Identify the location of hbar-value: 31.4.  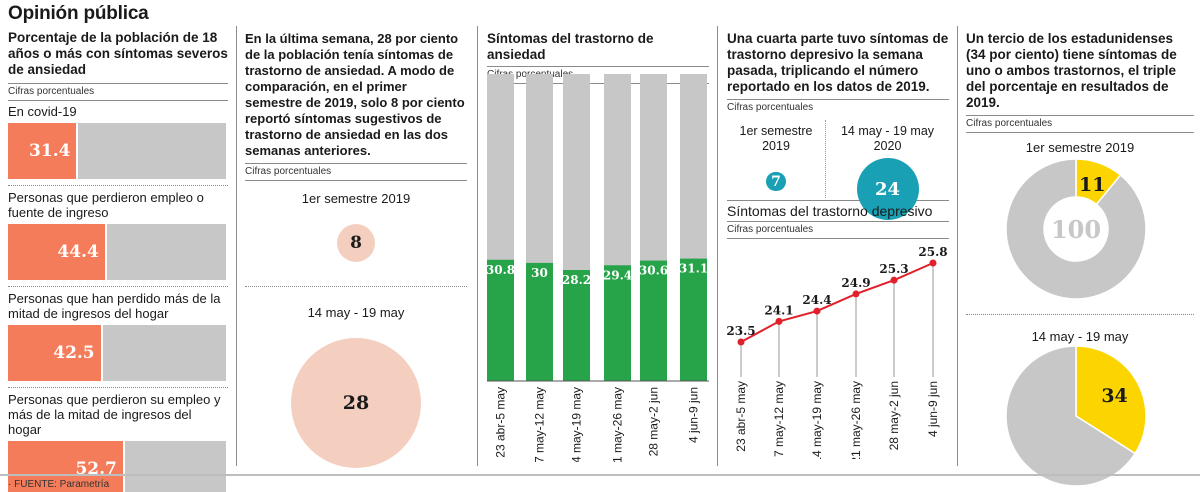
(50, 151).